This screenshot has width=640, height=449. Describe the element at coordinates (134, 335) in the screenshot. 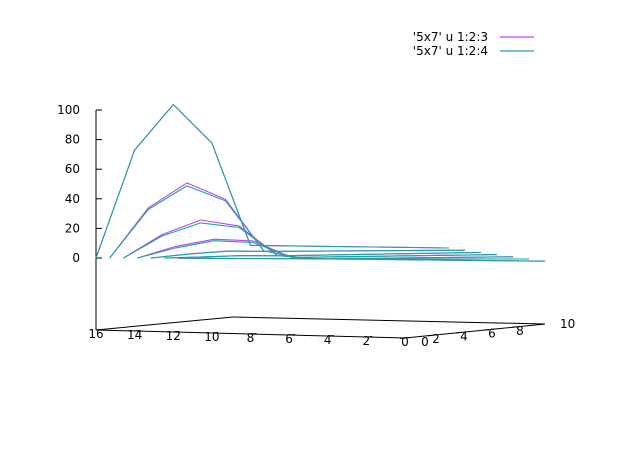

I see `x-tick-label: 14` at that location.